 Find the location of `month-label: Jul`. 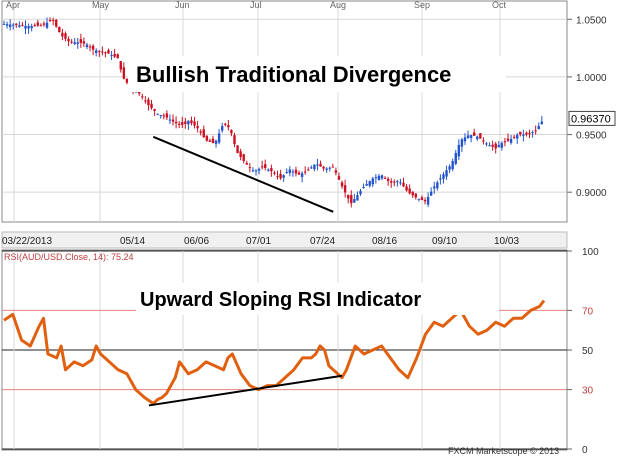

month-label: Jul is located at coordinates (256, 5).